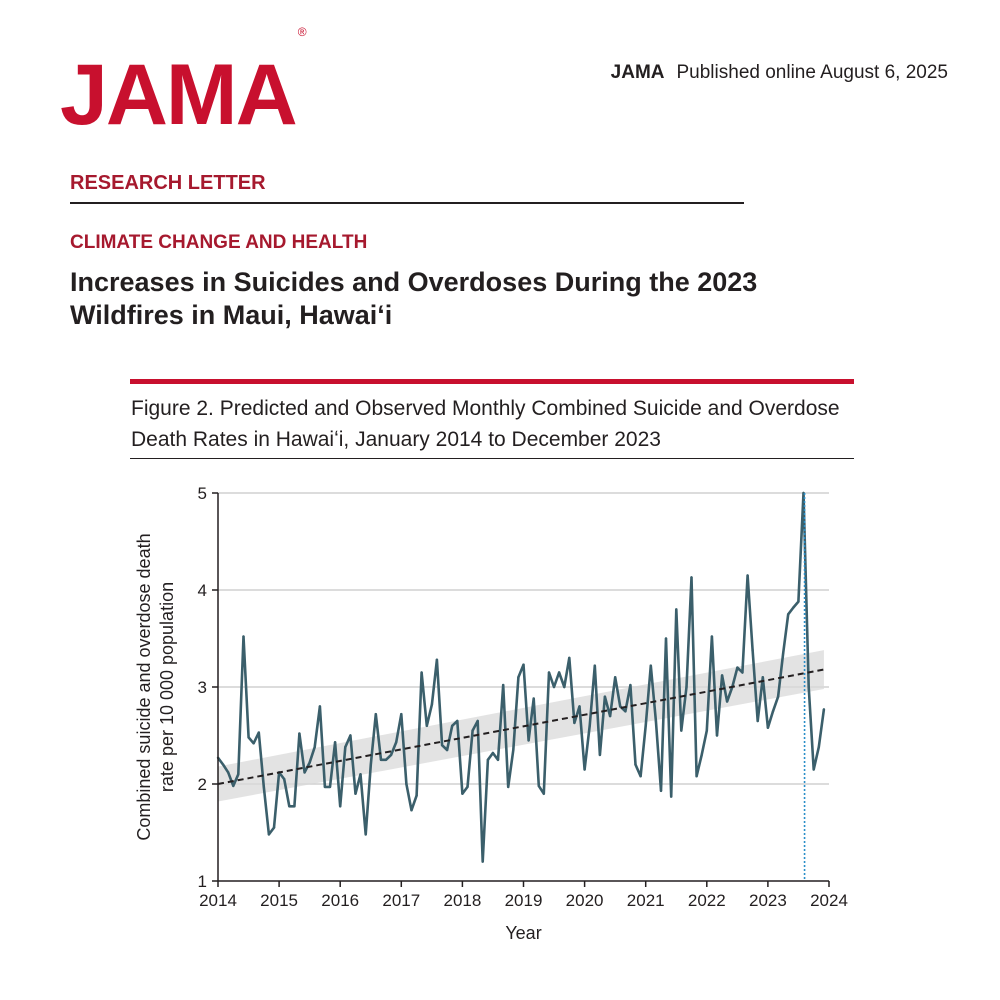 The height and width of the screenshot is (1000, 1000). Describe the element at coordinates (407, 203) in the screenshot. I see `section-divider` at that location.